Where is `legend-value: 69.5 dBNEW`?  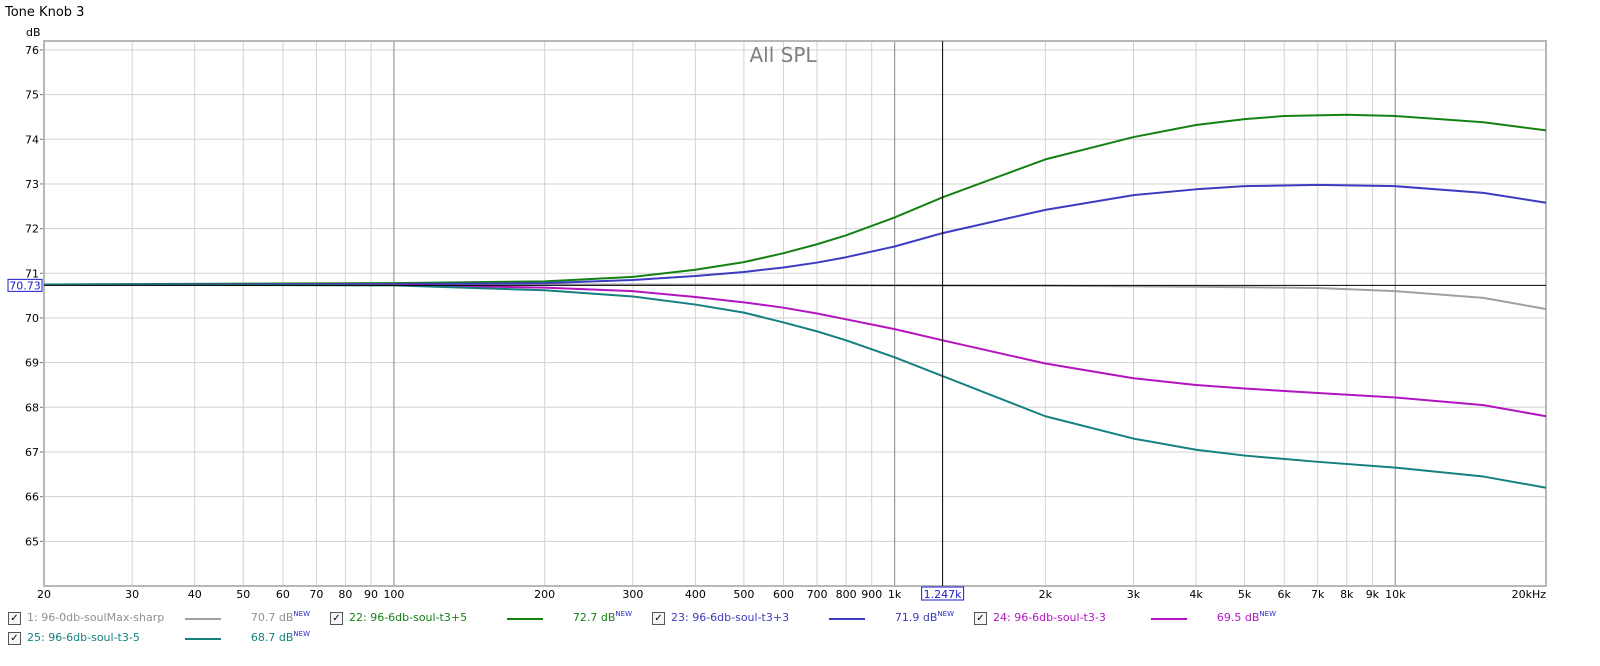
legend-value: 69.5 dBNEW is located at coordinates (1246, 617).